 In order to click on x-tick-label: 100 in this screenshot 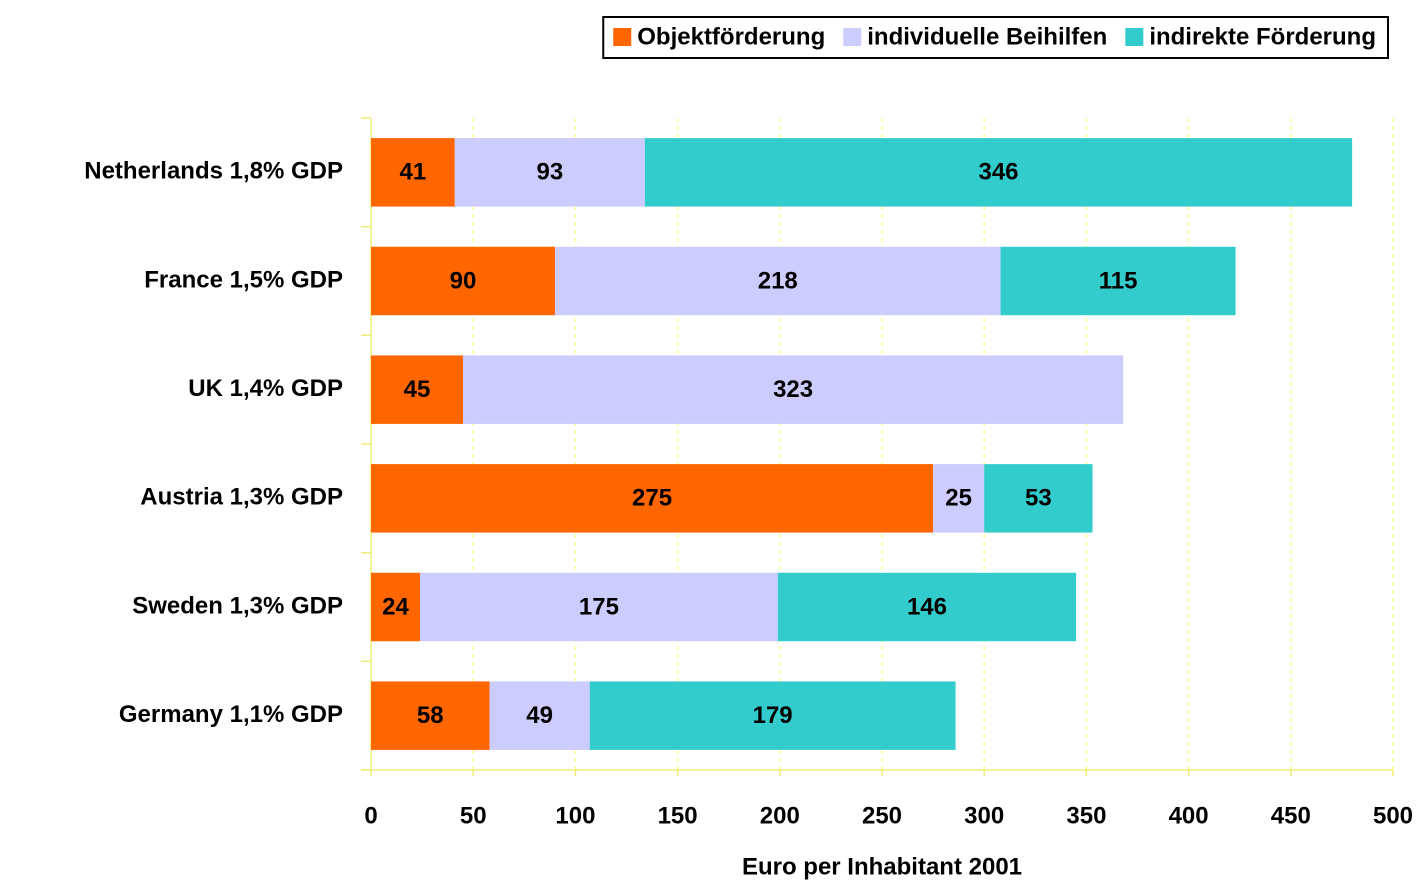, I will do `click(575, 815)`.